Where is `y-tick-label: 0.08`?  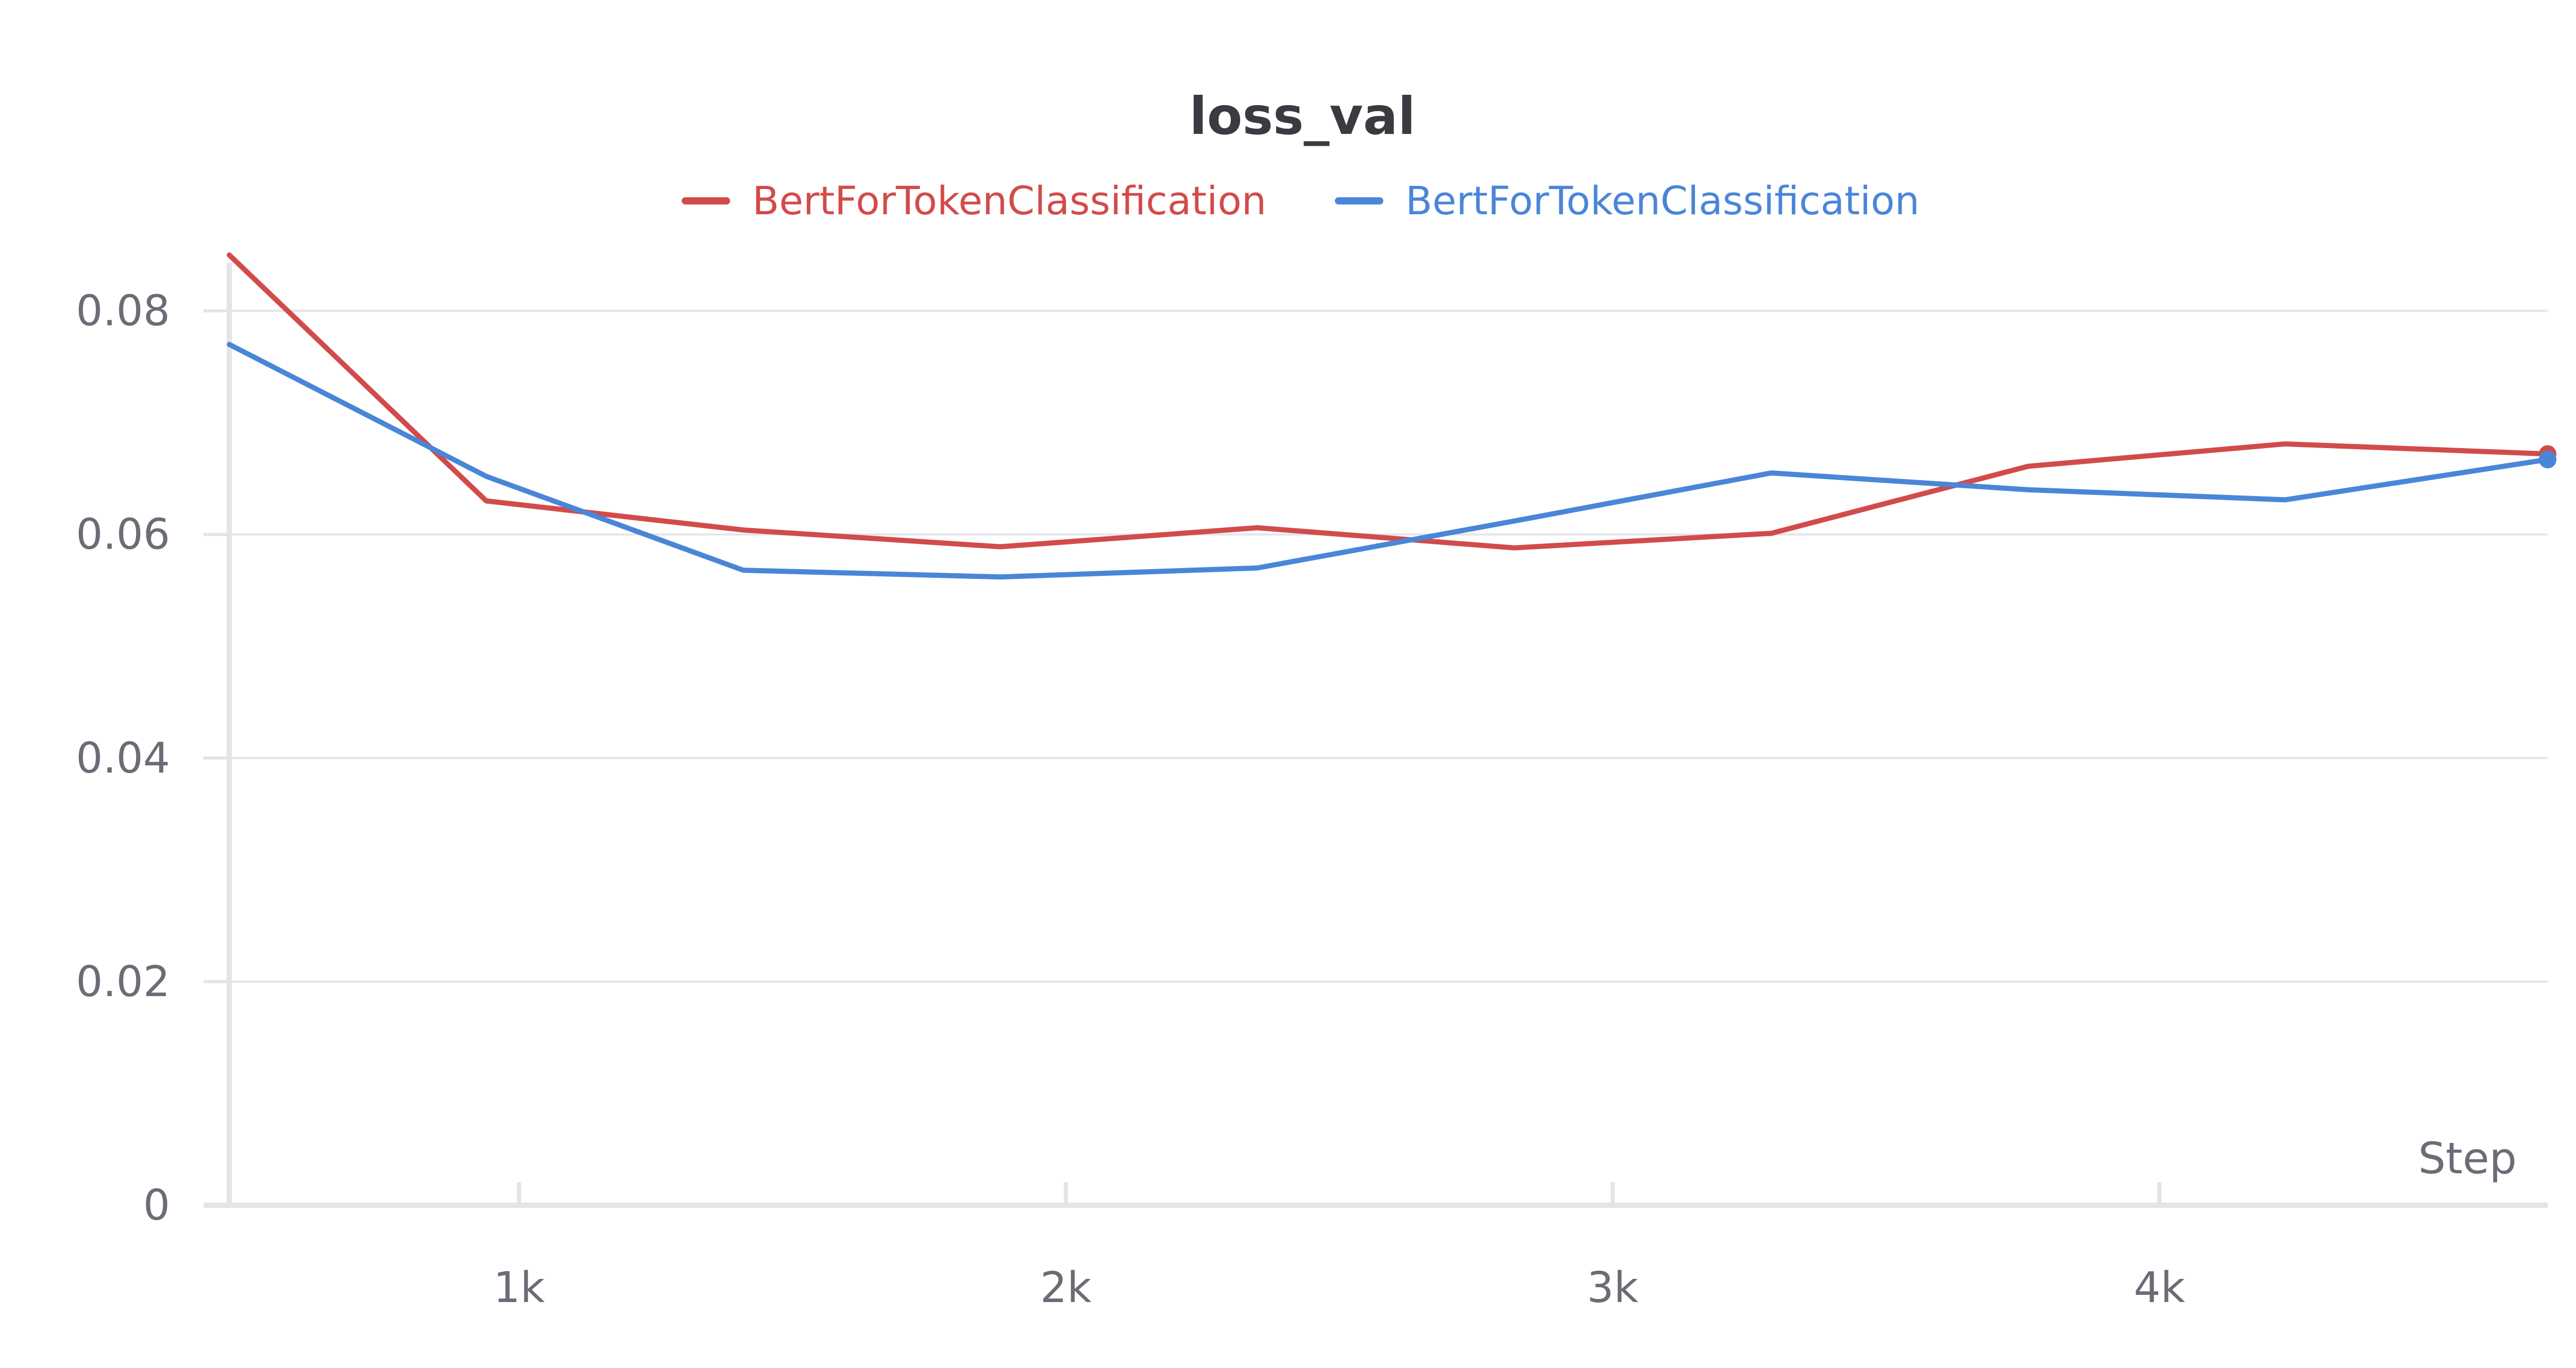
y-tick-label: 0.08 is located at coordinates (123, 311).